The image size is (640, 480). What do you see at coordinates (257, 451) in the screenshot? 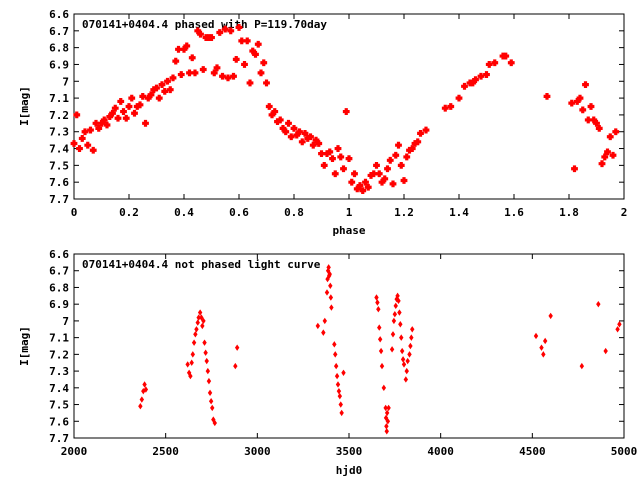
I see `x-tick-label: 3000` at bounding box center [257, 451].